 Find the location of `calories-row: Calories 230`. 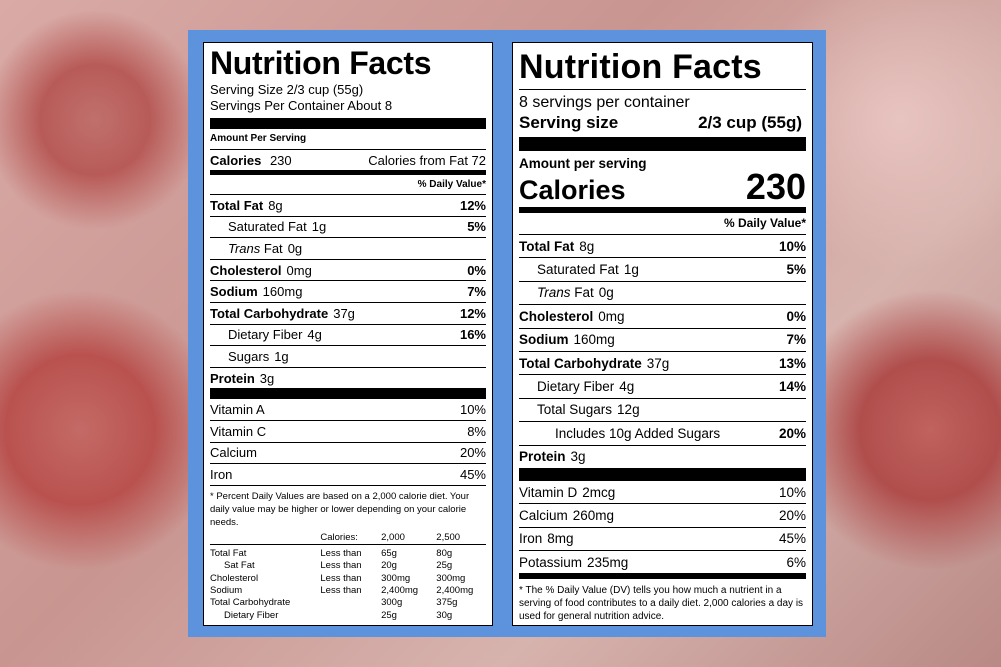

calories-row: Calories 230 is located at coordinates (662, 187).